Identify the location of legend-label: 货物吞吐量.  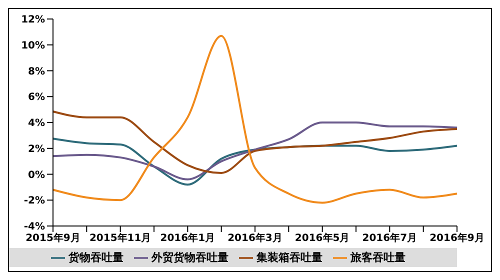
(96, 257).